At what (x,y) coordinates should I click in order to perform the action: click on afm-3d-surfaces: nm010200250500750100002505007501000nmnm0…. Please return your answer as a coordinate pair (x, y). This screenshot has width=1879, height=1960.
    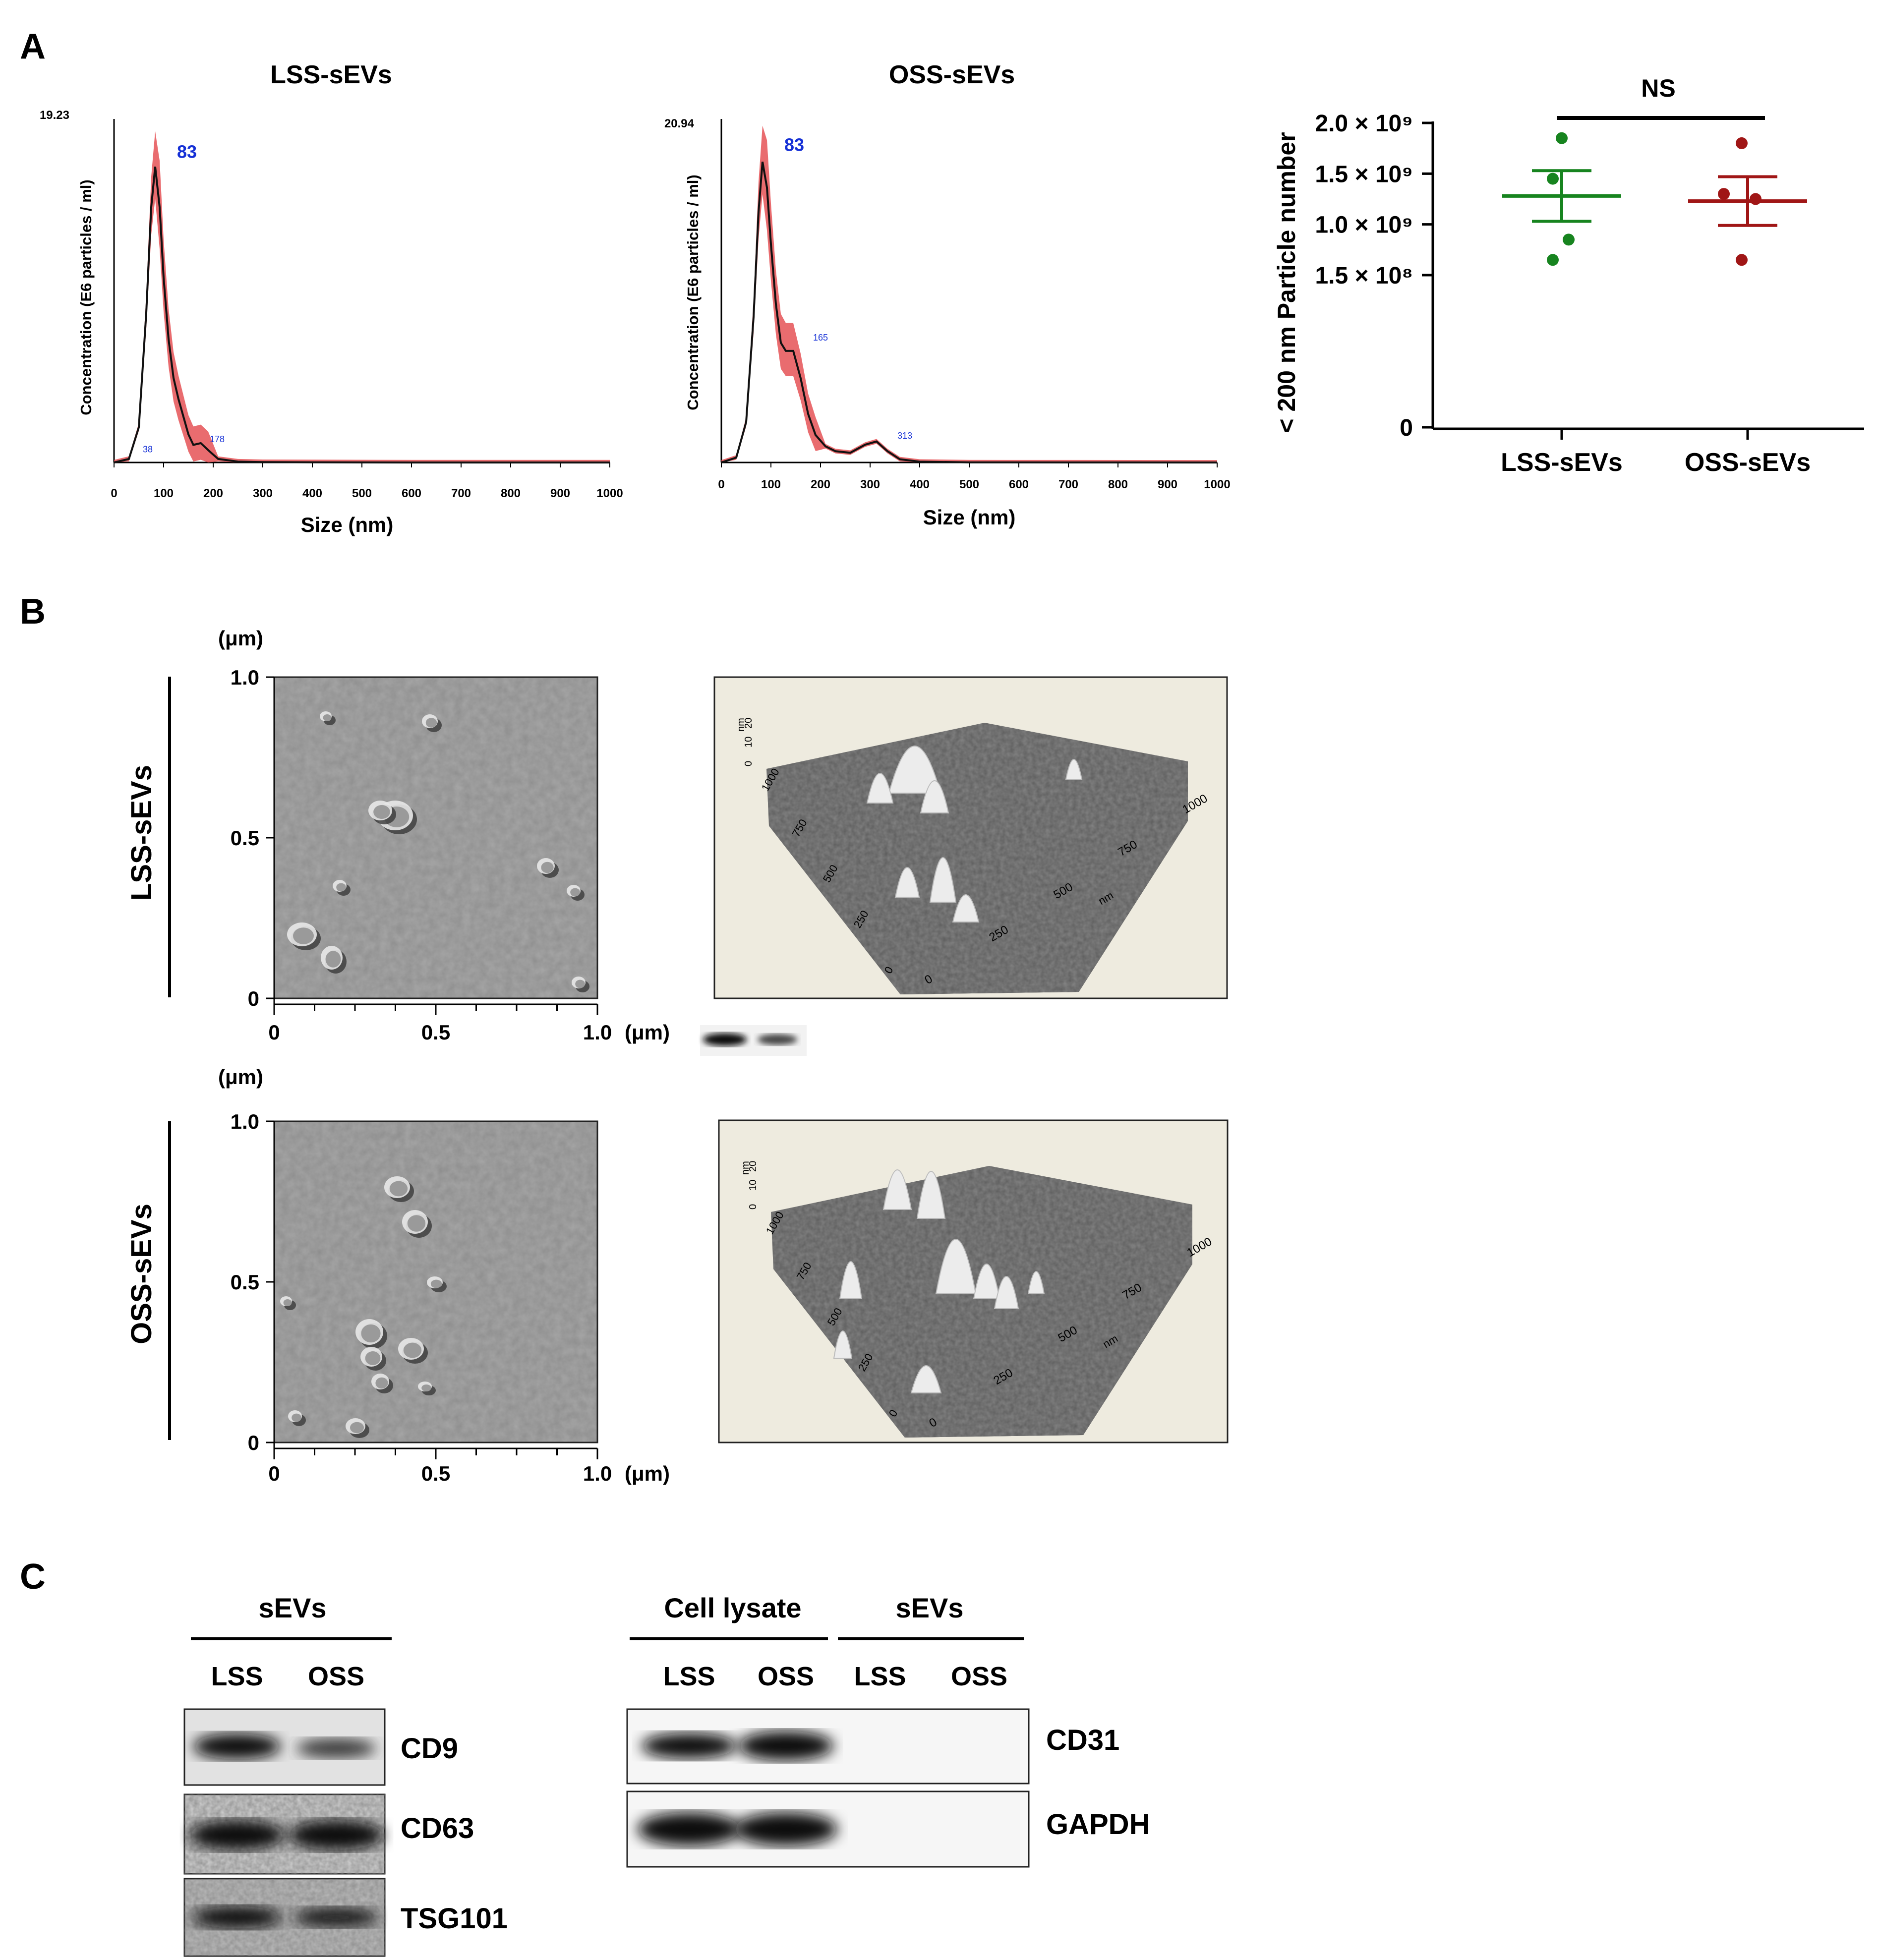
    Looking at the image, I should click on (971, 1059).